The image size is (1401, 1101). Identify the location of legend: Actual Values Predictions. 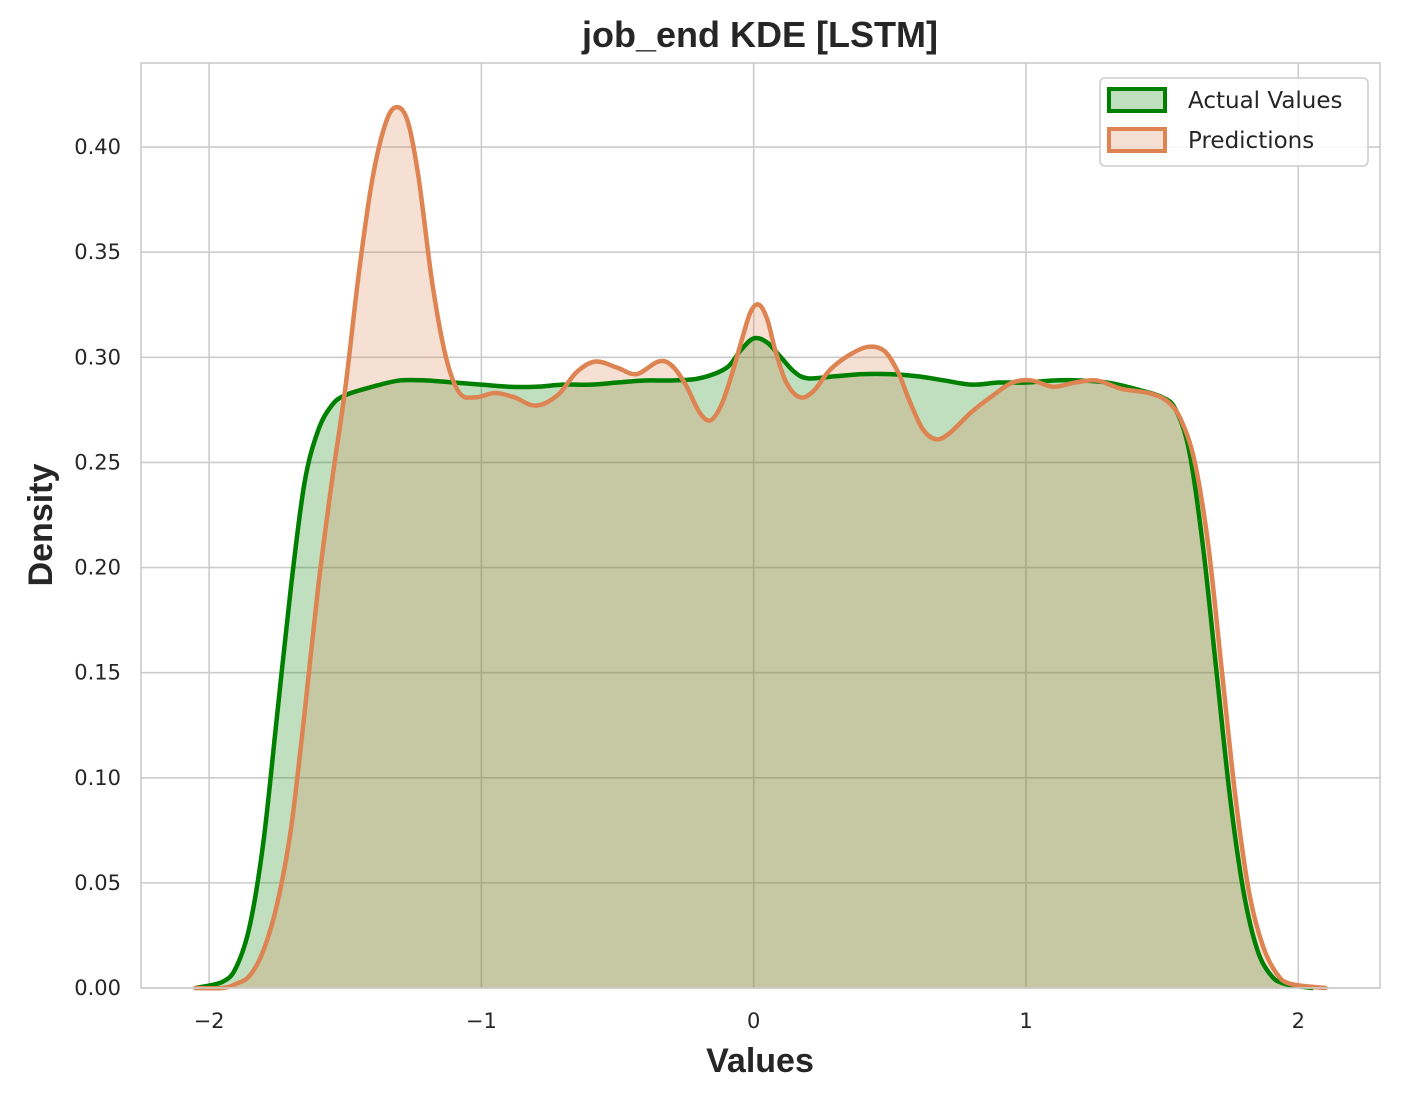
(1234, 122).